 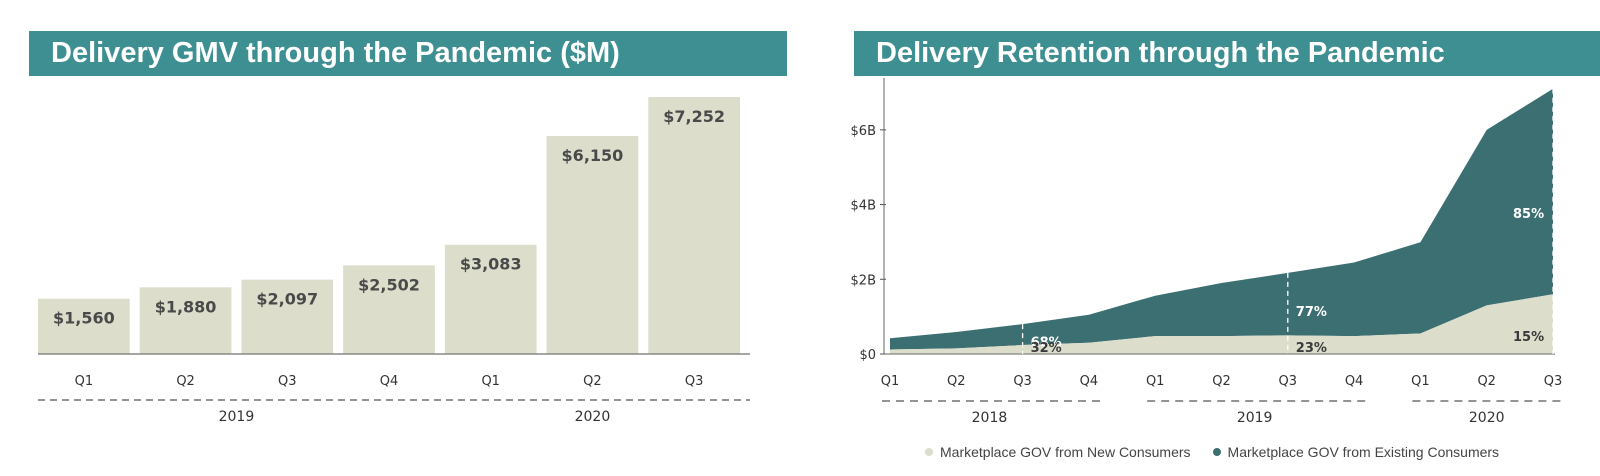 I want to click on y-tick-label: $6B, so click(x=863, y=131).